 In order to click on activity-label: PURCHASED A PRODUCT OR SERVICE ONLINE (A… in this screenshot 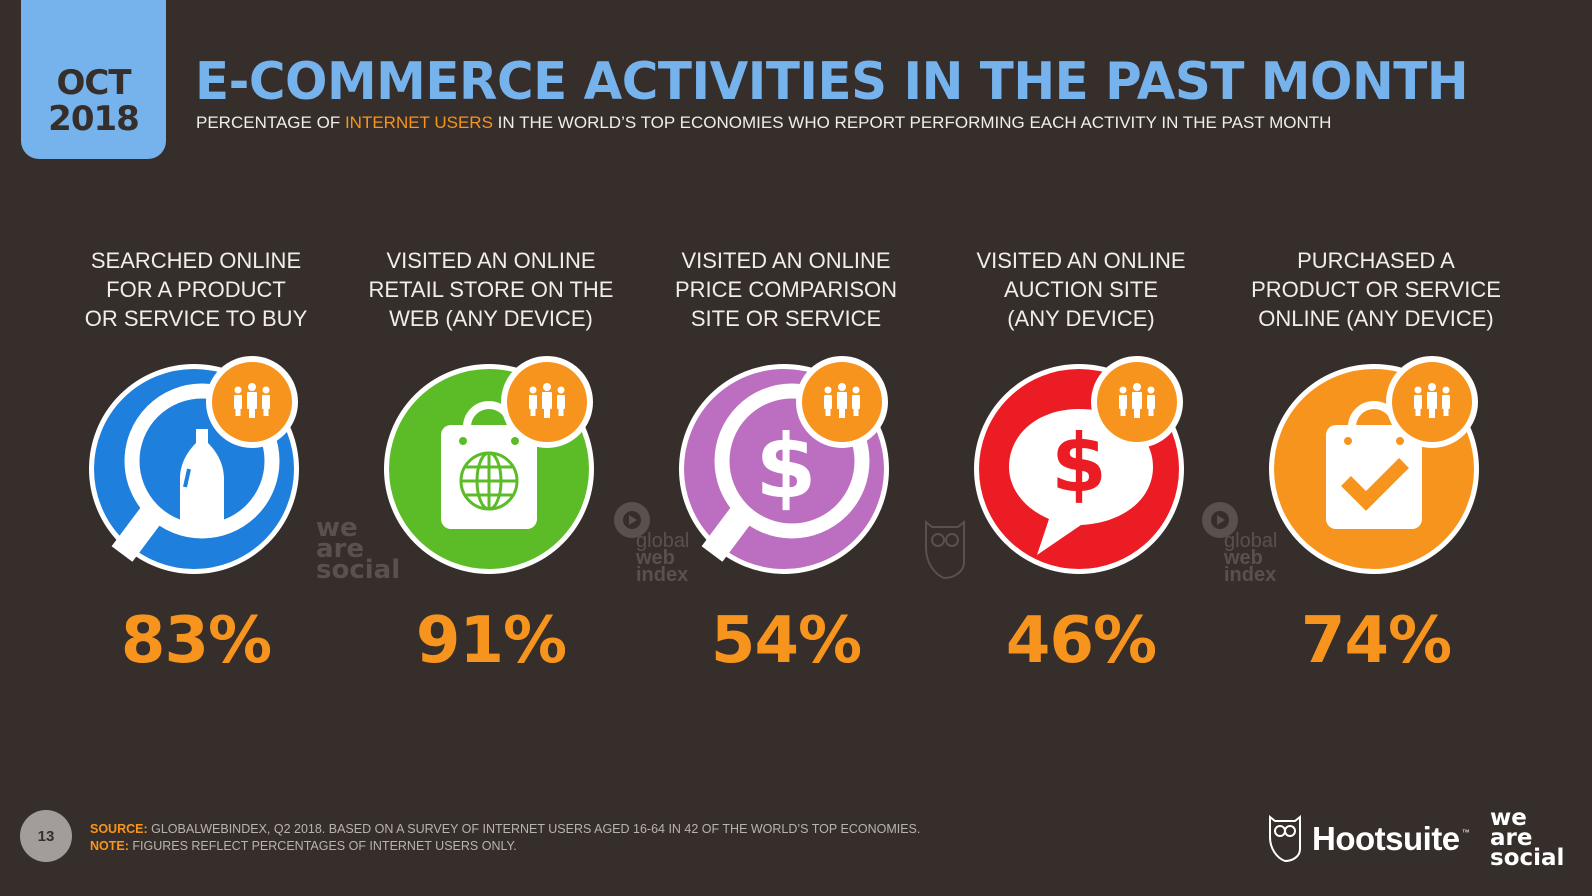, I will do `click(1376, 289)`.